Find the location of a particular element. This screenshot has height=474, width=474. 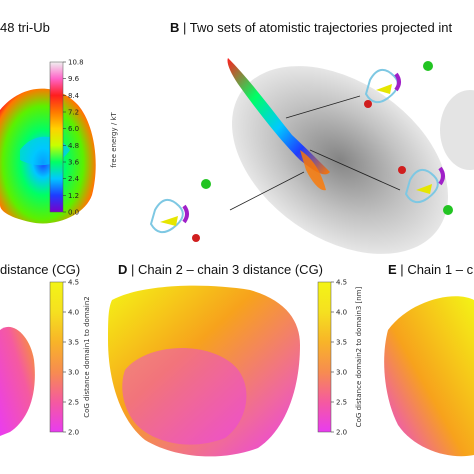

panel-b-sep: | is located at coordinates (185, 27).